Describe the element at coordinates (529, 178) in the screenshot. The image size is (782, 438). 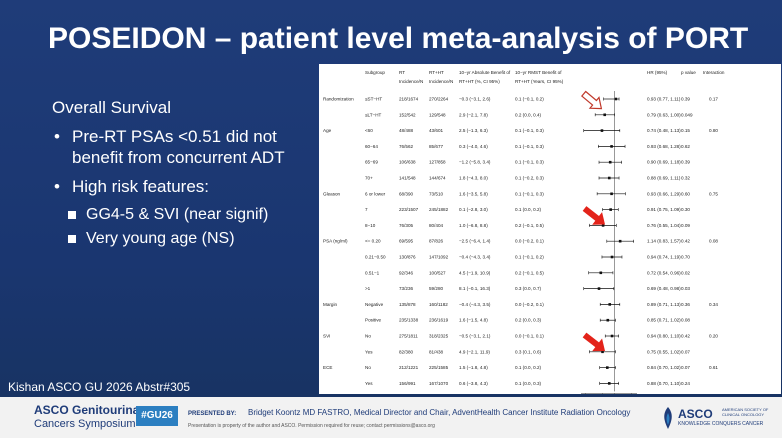
I see `row-rmst-benefit: 0.1 (−0.2, 0.3)` at that location.